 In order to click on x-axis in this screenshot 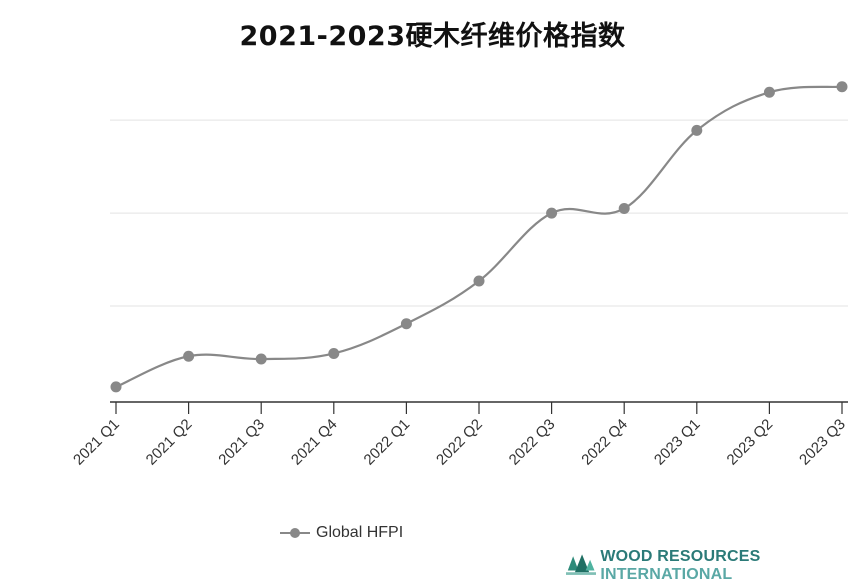, I will do `click(479, 407)`.